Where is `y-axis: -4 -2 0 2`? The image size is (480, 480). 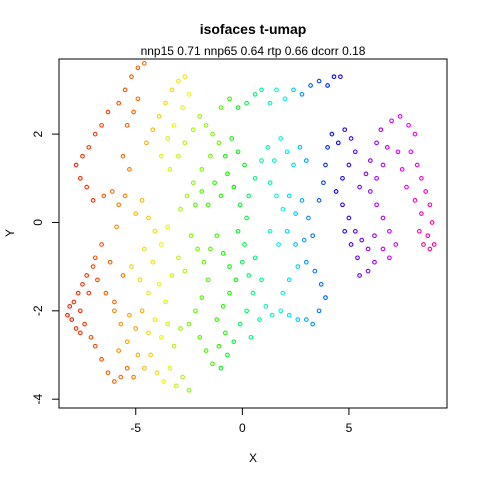 y-axis: -4 -2 0 2 is located at coordinates (45, 267).